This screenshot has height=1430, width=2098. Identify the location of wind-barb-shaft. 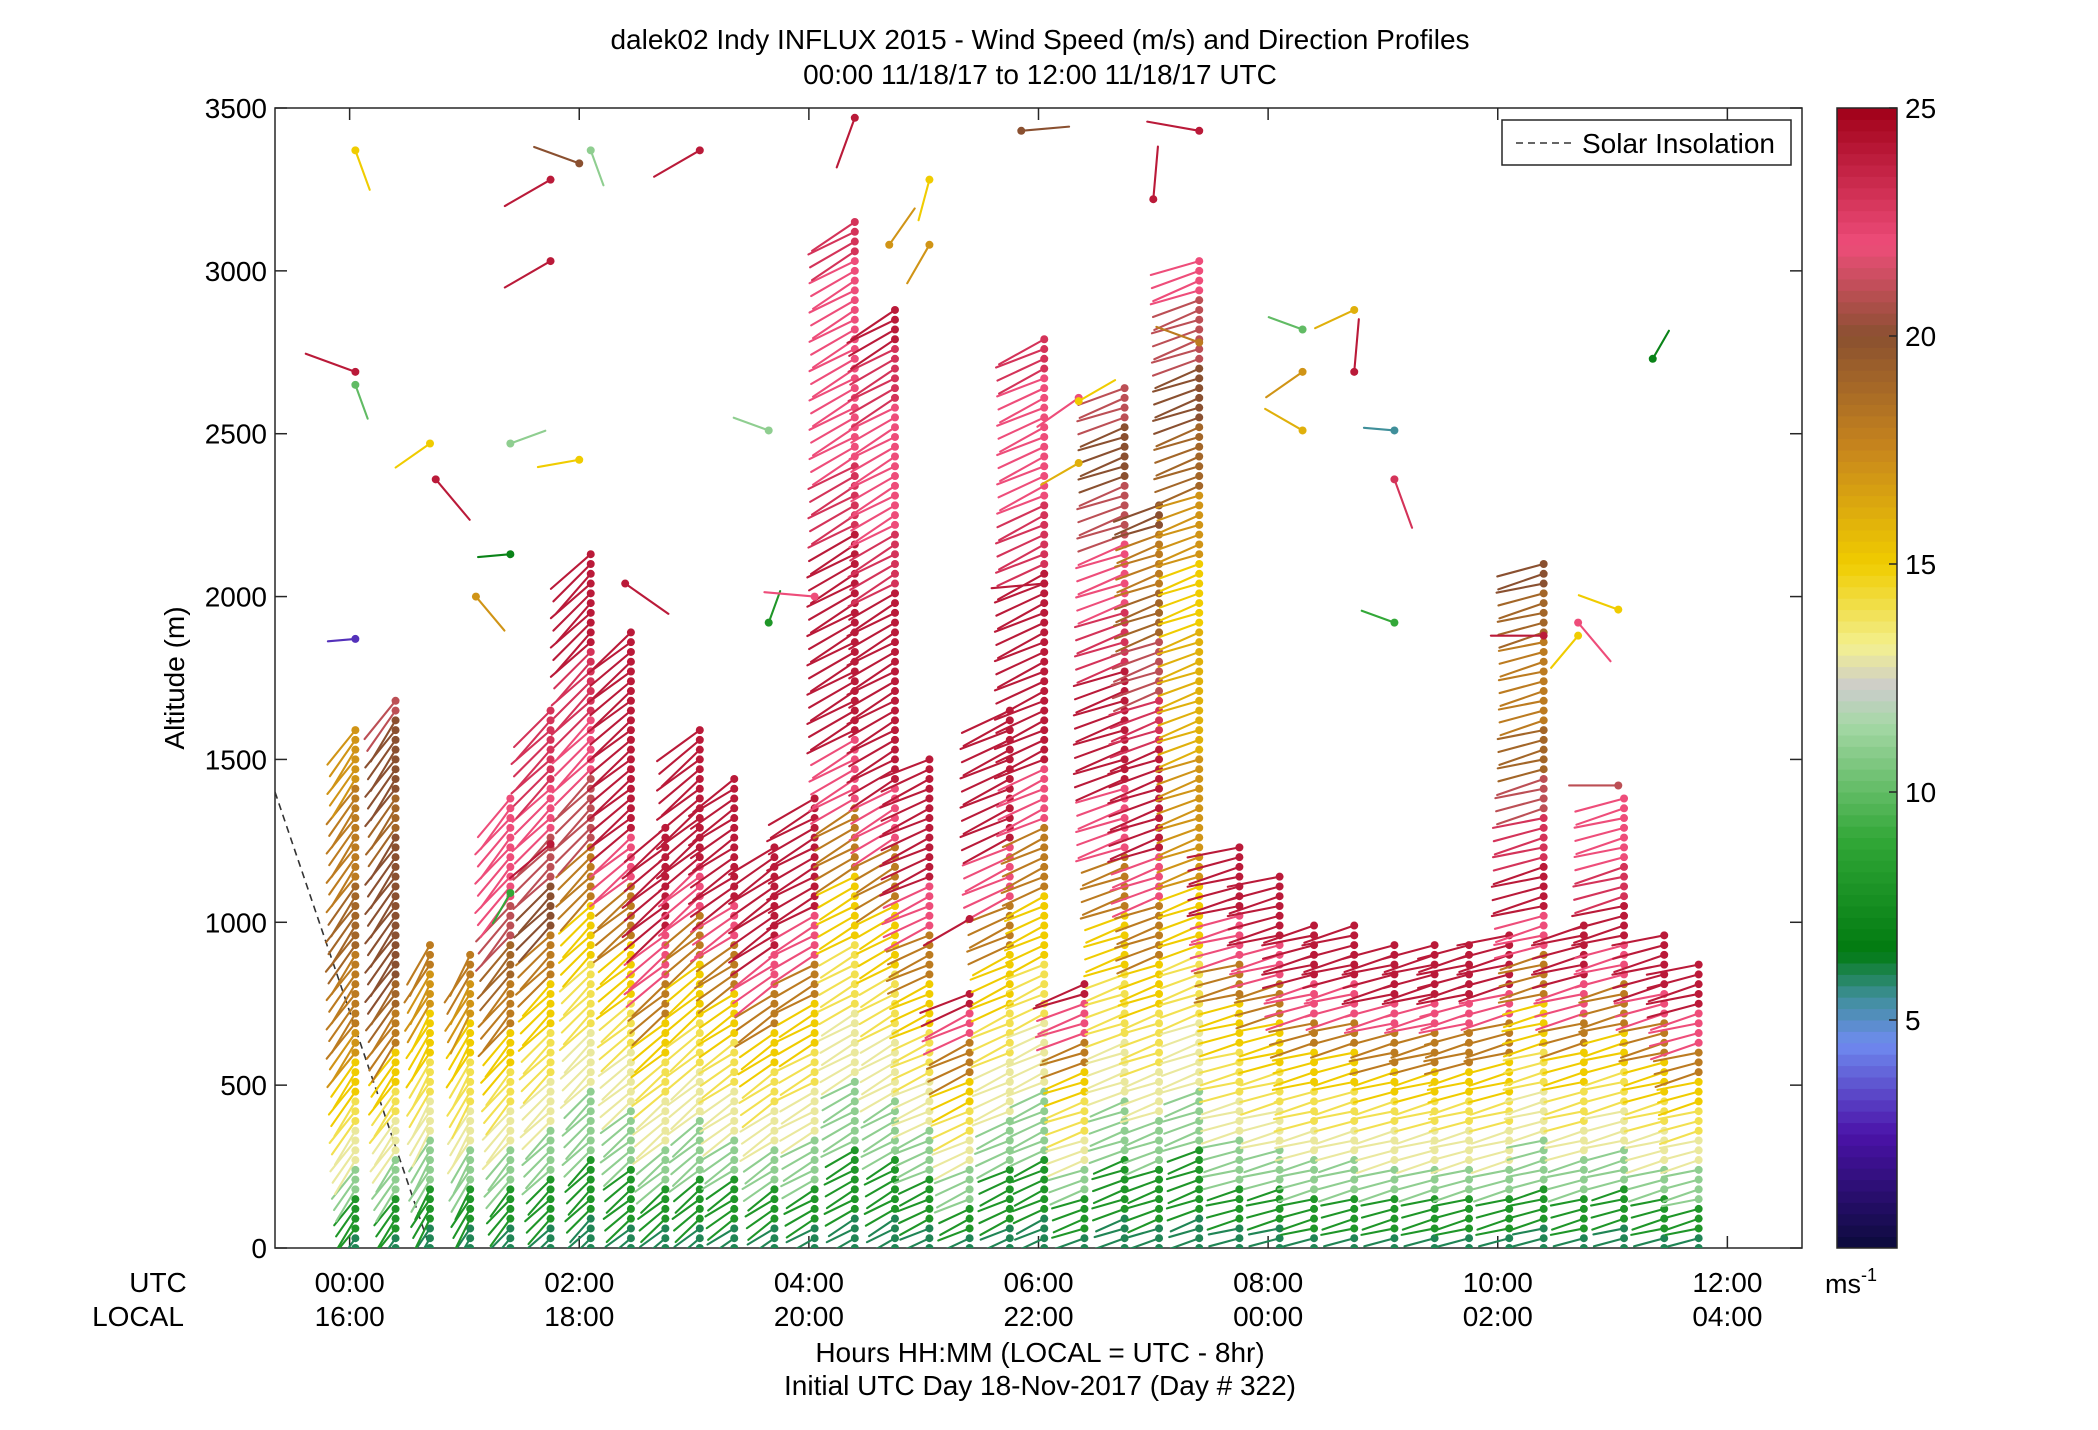
(464, 1262).